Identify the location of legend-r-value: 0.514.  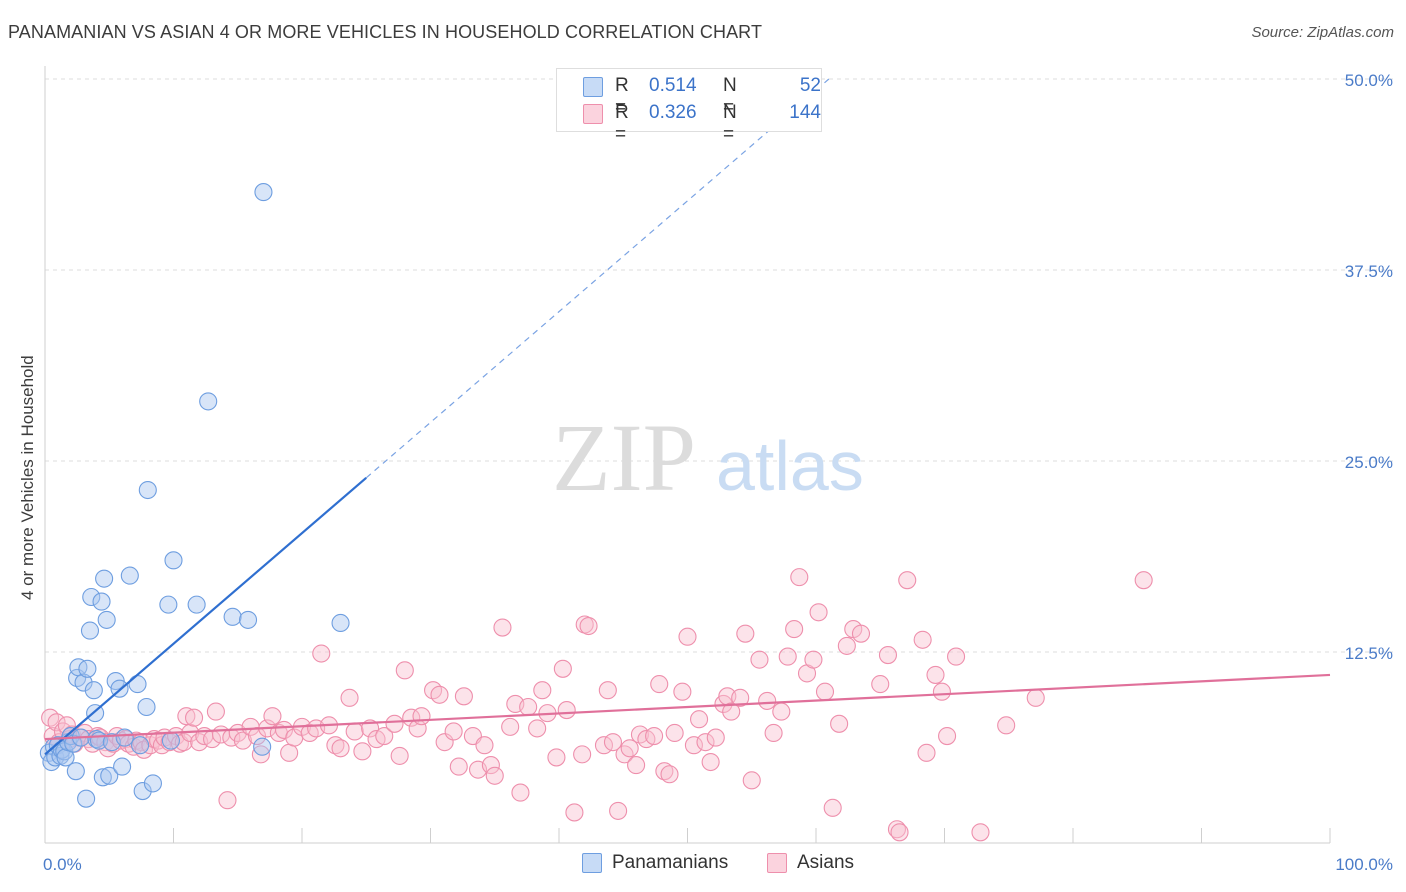
(673, 85).